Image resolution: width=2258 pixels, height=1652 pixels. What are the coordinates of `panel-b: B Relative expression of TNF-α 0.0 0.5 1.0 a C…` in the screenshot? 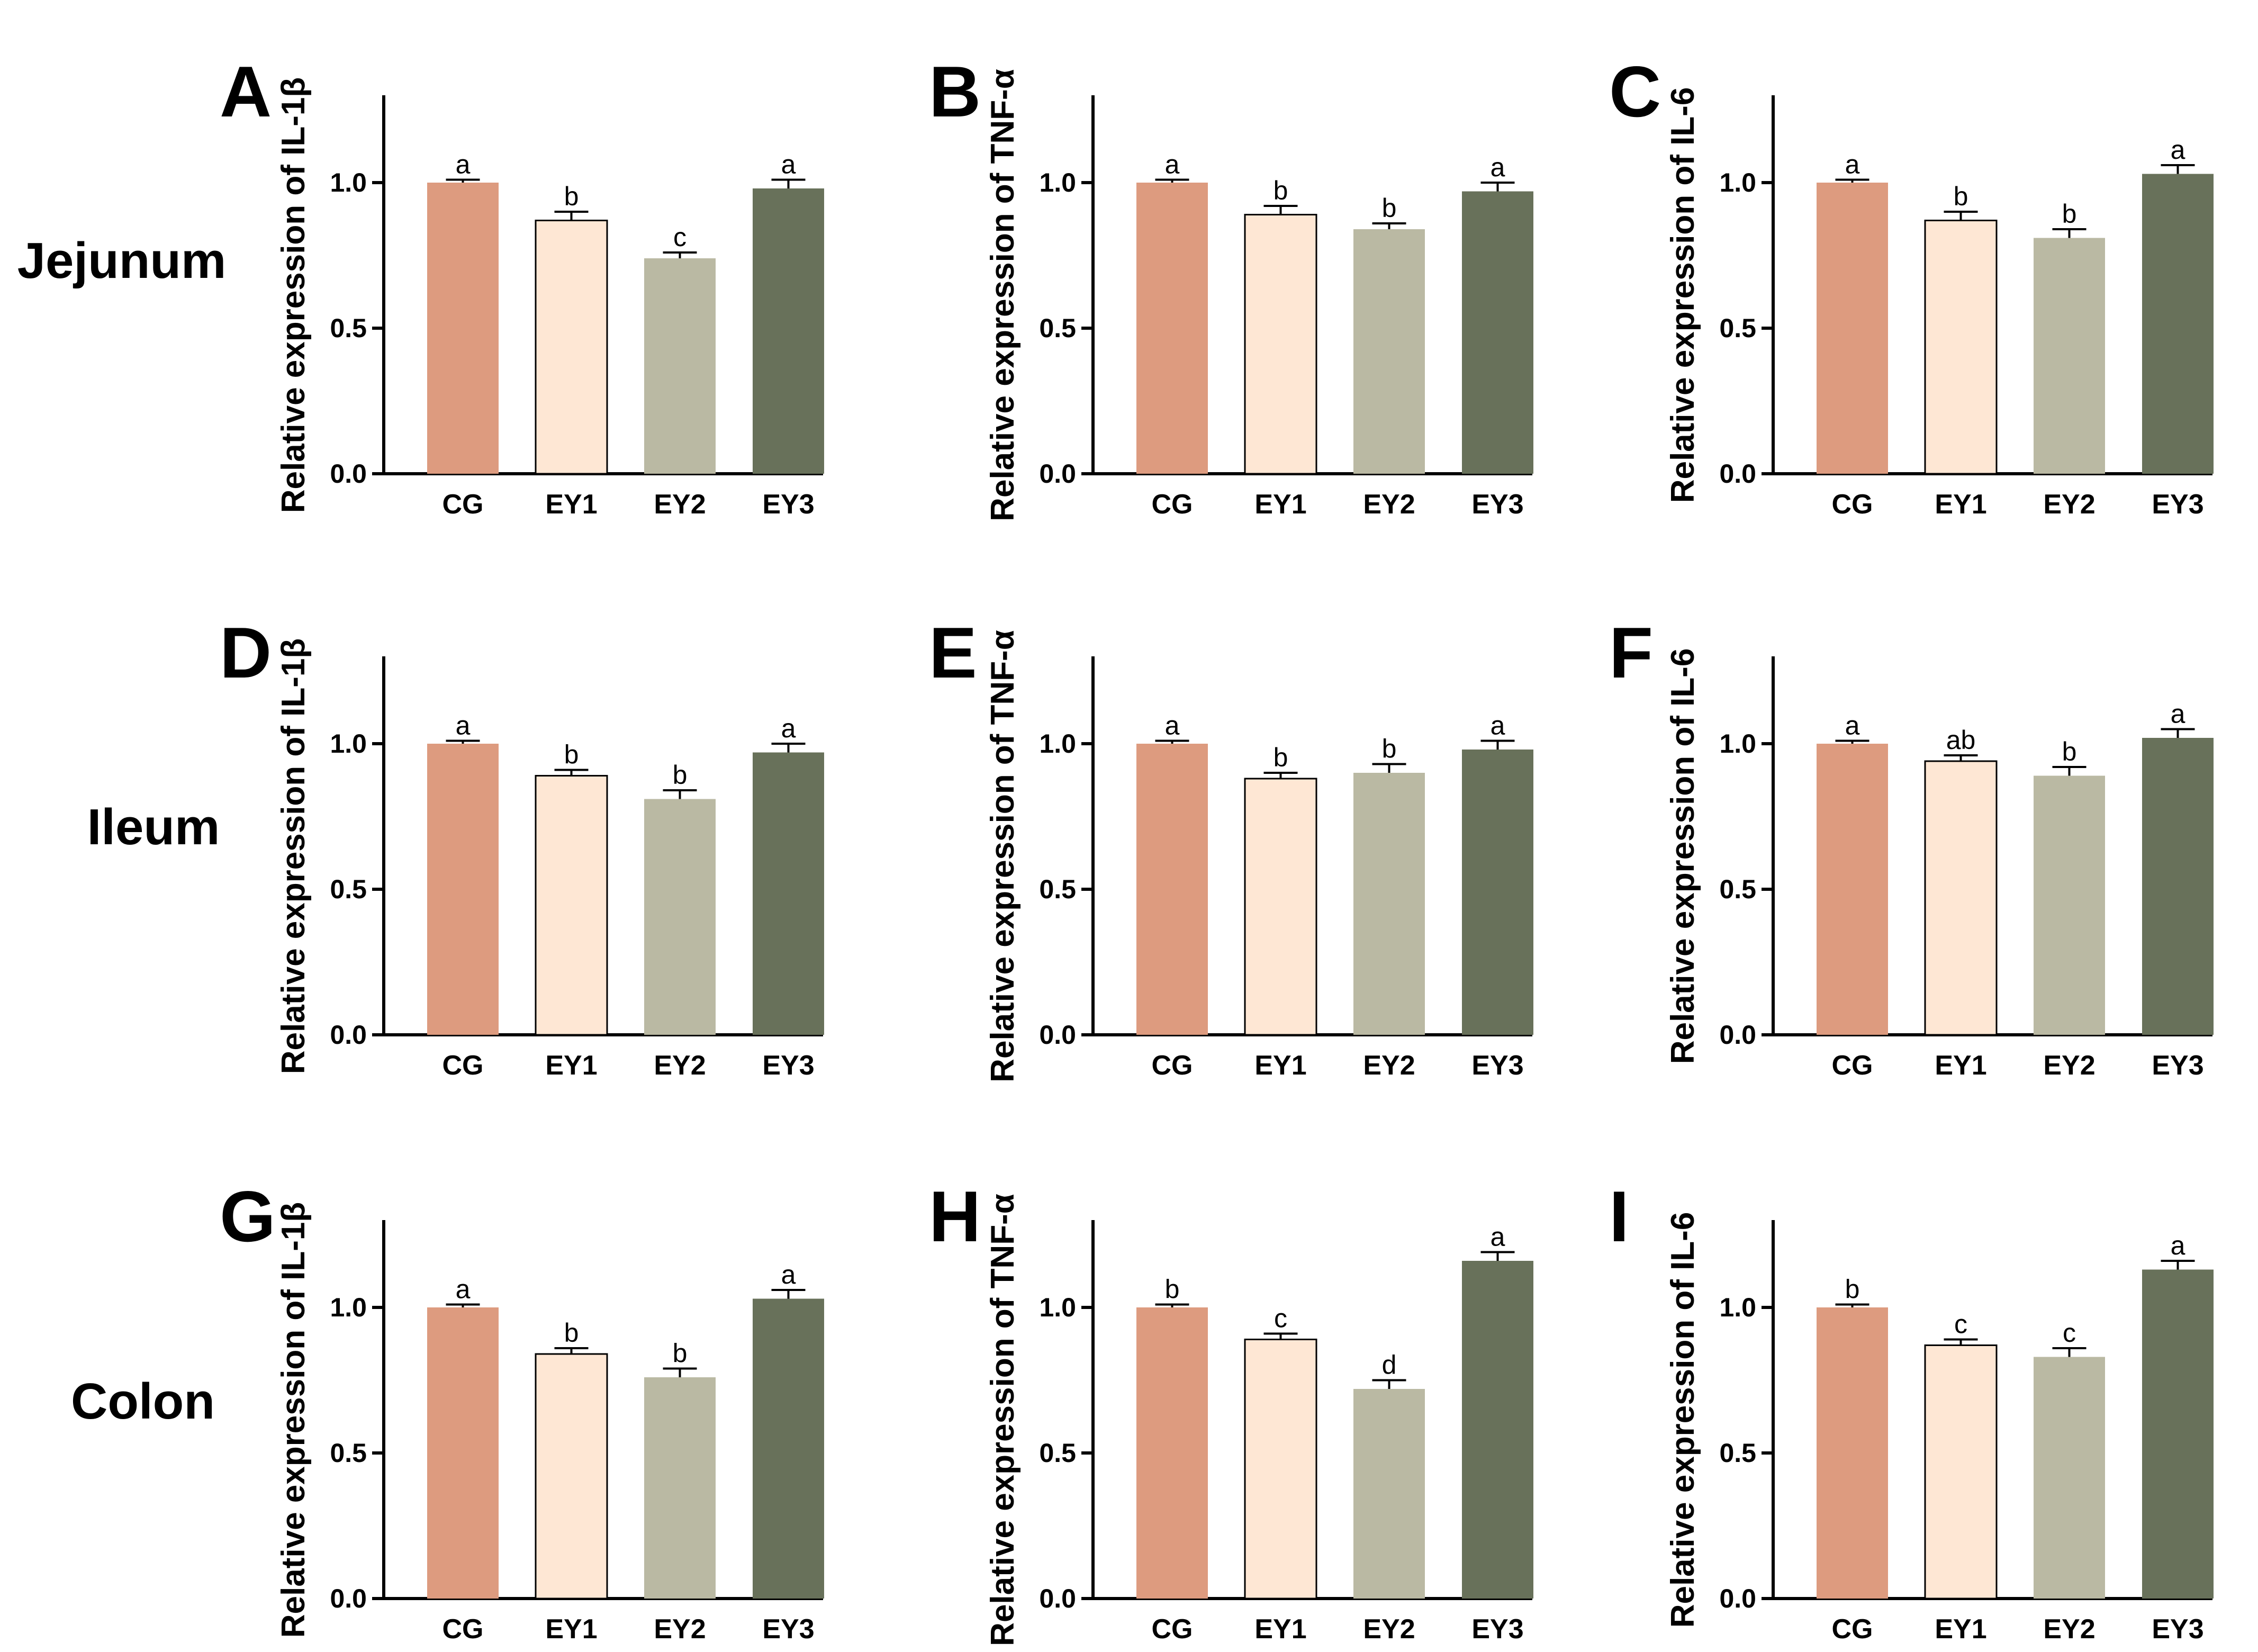 It's located at (1231, 286).